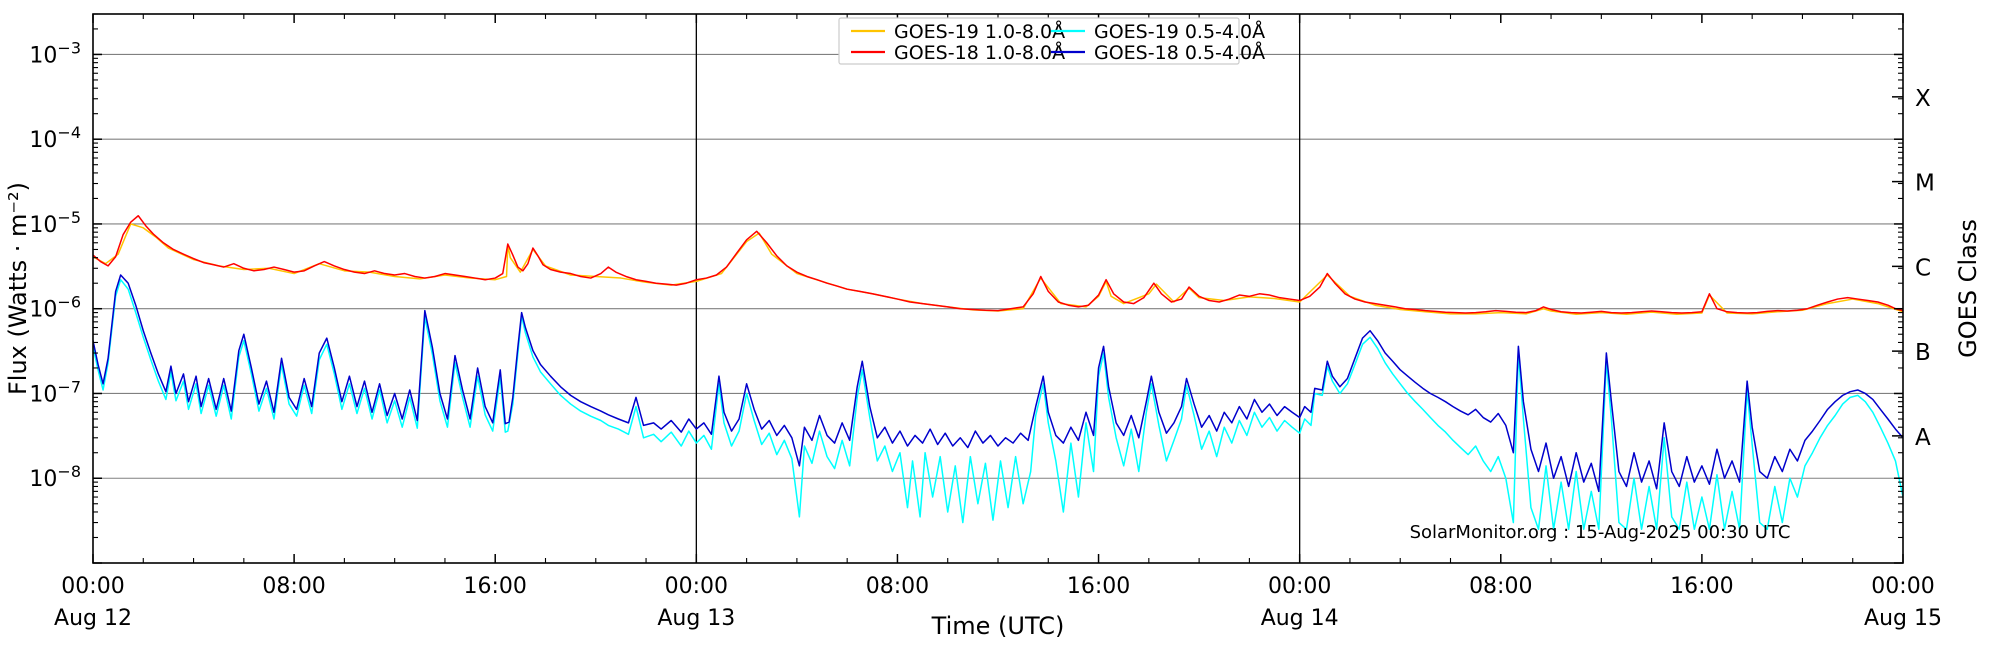  I want to click on goes-class-label-C: C, so click(1923, 268).